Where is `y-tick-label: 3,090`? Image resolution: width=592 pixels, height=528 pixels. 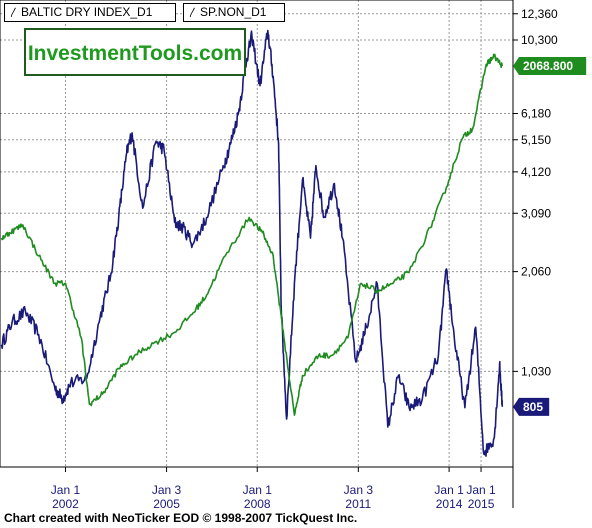 y-tick-label: 3,090 is located at coordinates (536, 213).